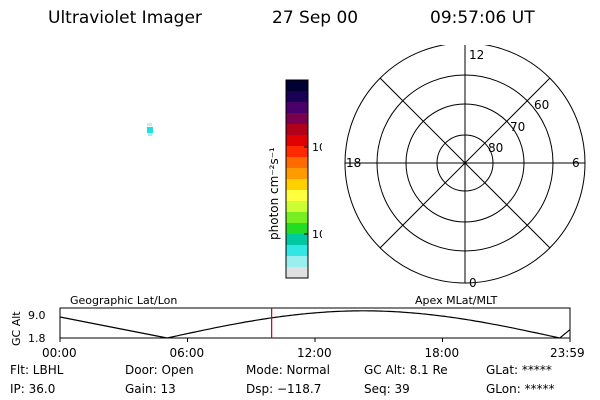 Image resolution: width=600 pixels, height=400 pixels. I want to click on colorbar-frame, so click(297, 179).